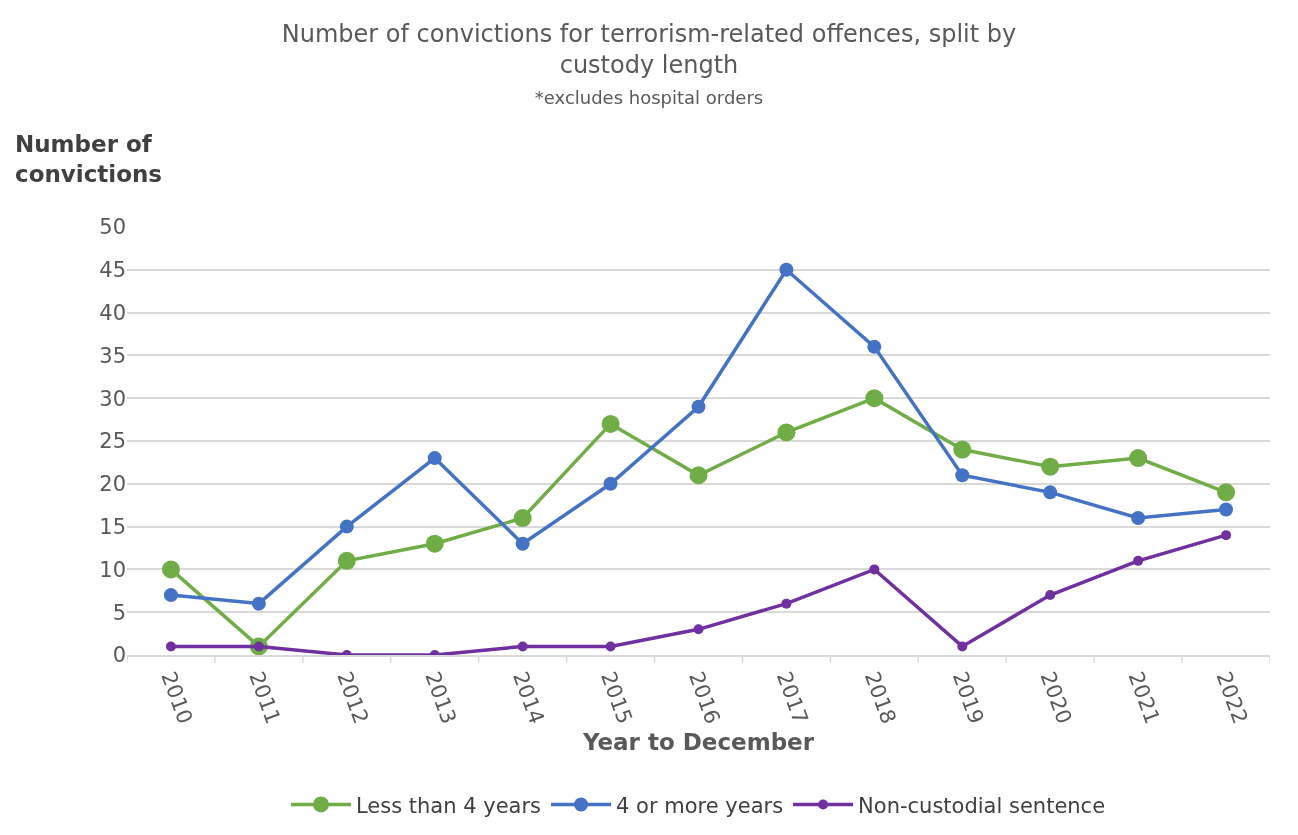 This screenshot has height=835, width=1298. I want to click on y-tick-label: 35, so click(112, 355).